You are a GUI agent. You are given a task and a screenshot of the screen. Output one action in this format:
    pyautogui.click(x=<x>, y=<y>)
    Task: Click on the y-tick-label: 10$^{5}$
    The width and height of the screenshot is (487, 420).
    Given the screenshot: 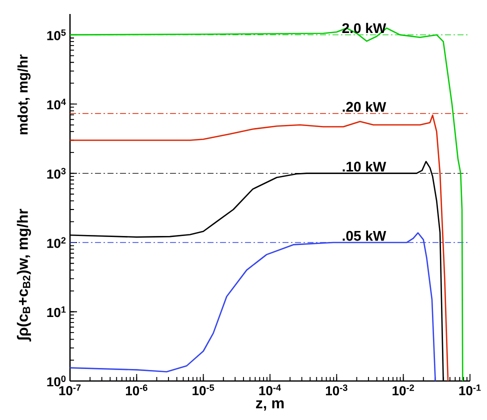 What is the action you would take?
    pyautogui.click(x=56, y=34)
    